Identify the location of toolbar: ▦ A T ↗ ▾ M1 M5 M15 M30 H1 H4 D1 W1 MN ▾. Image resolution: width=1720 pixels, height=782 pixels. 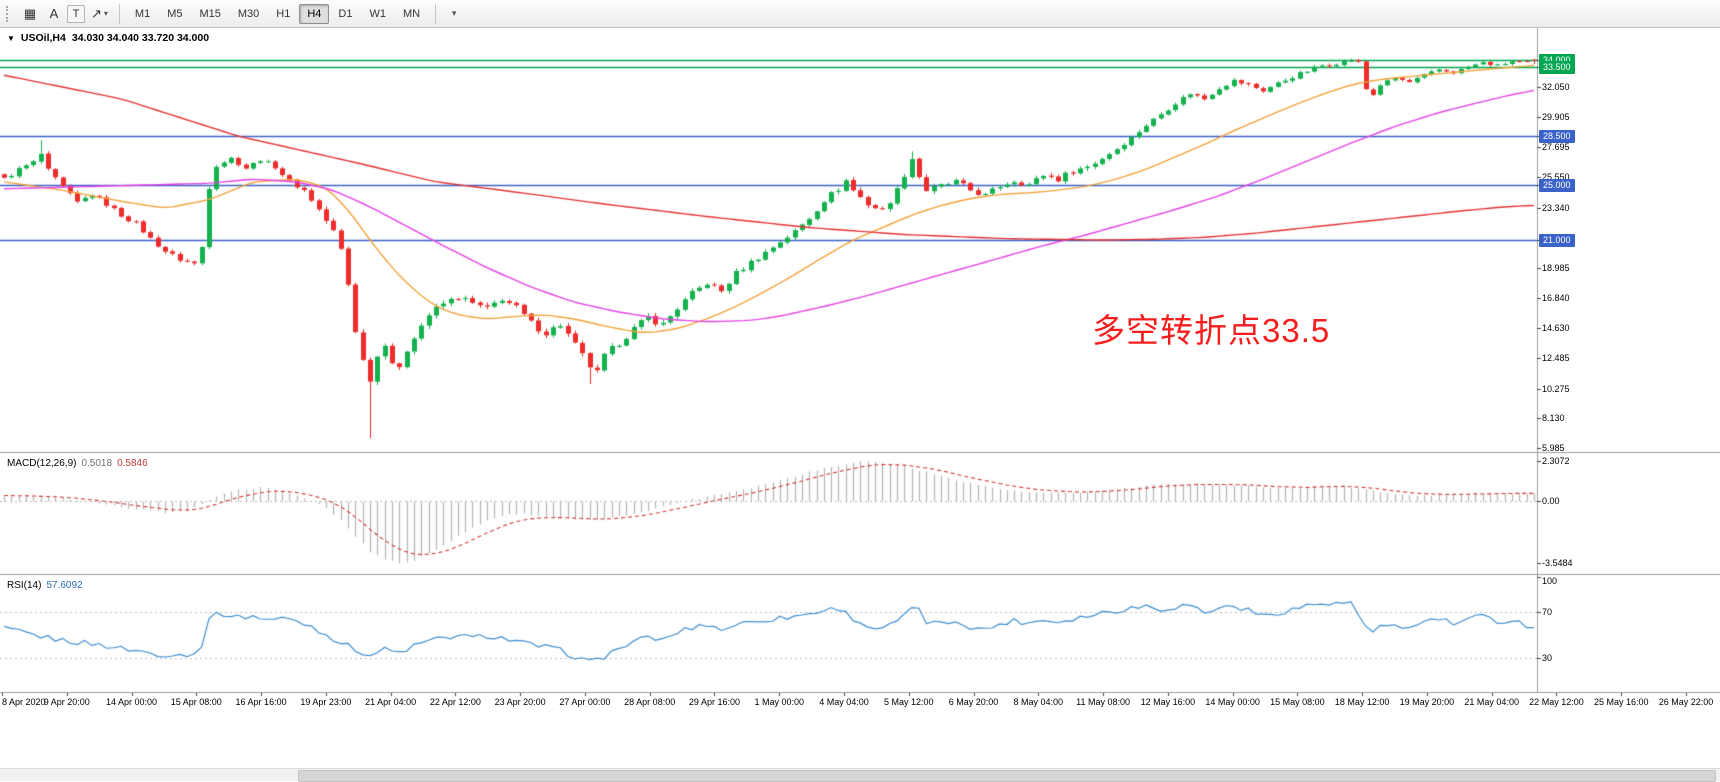
(860, 14).